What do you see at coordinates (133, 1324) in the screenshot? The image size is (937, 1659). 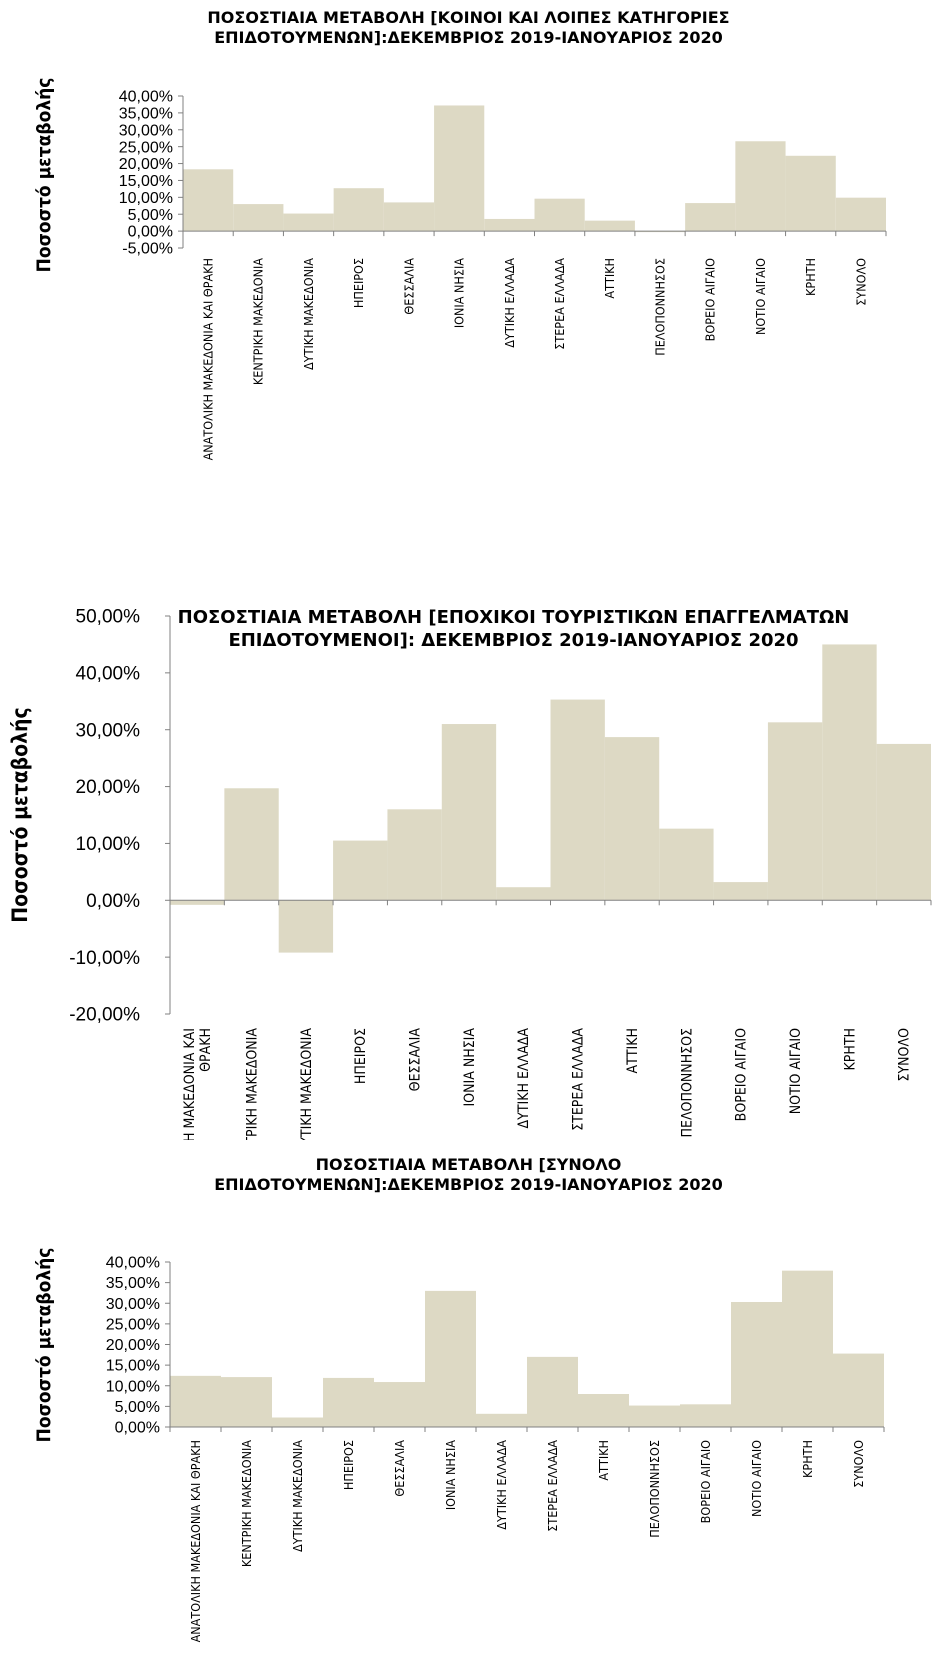 I see `chart-3-y-tick-label: 25,00%` at bounding box center [133, 1324].